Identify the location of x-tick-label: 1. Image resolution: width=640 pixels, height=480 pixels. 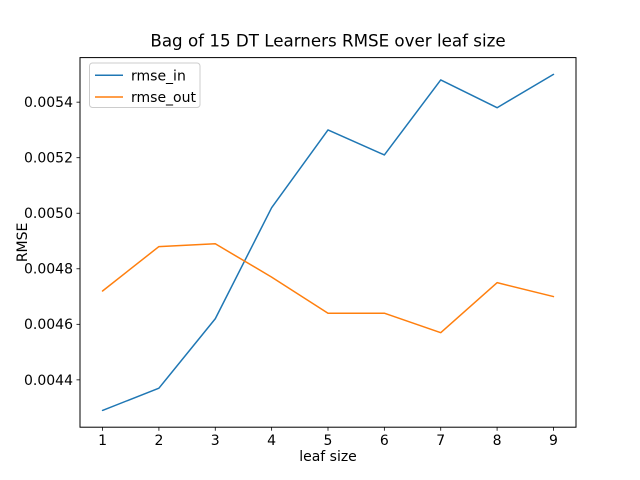
(102, 441).